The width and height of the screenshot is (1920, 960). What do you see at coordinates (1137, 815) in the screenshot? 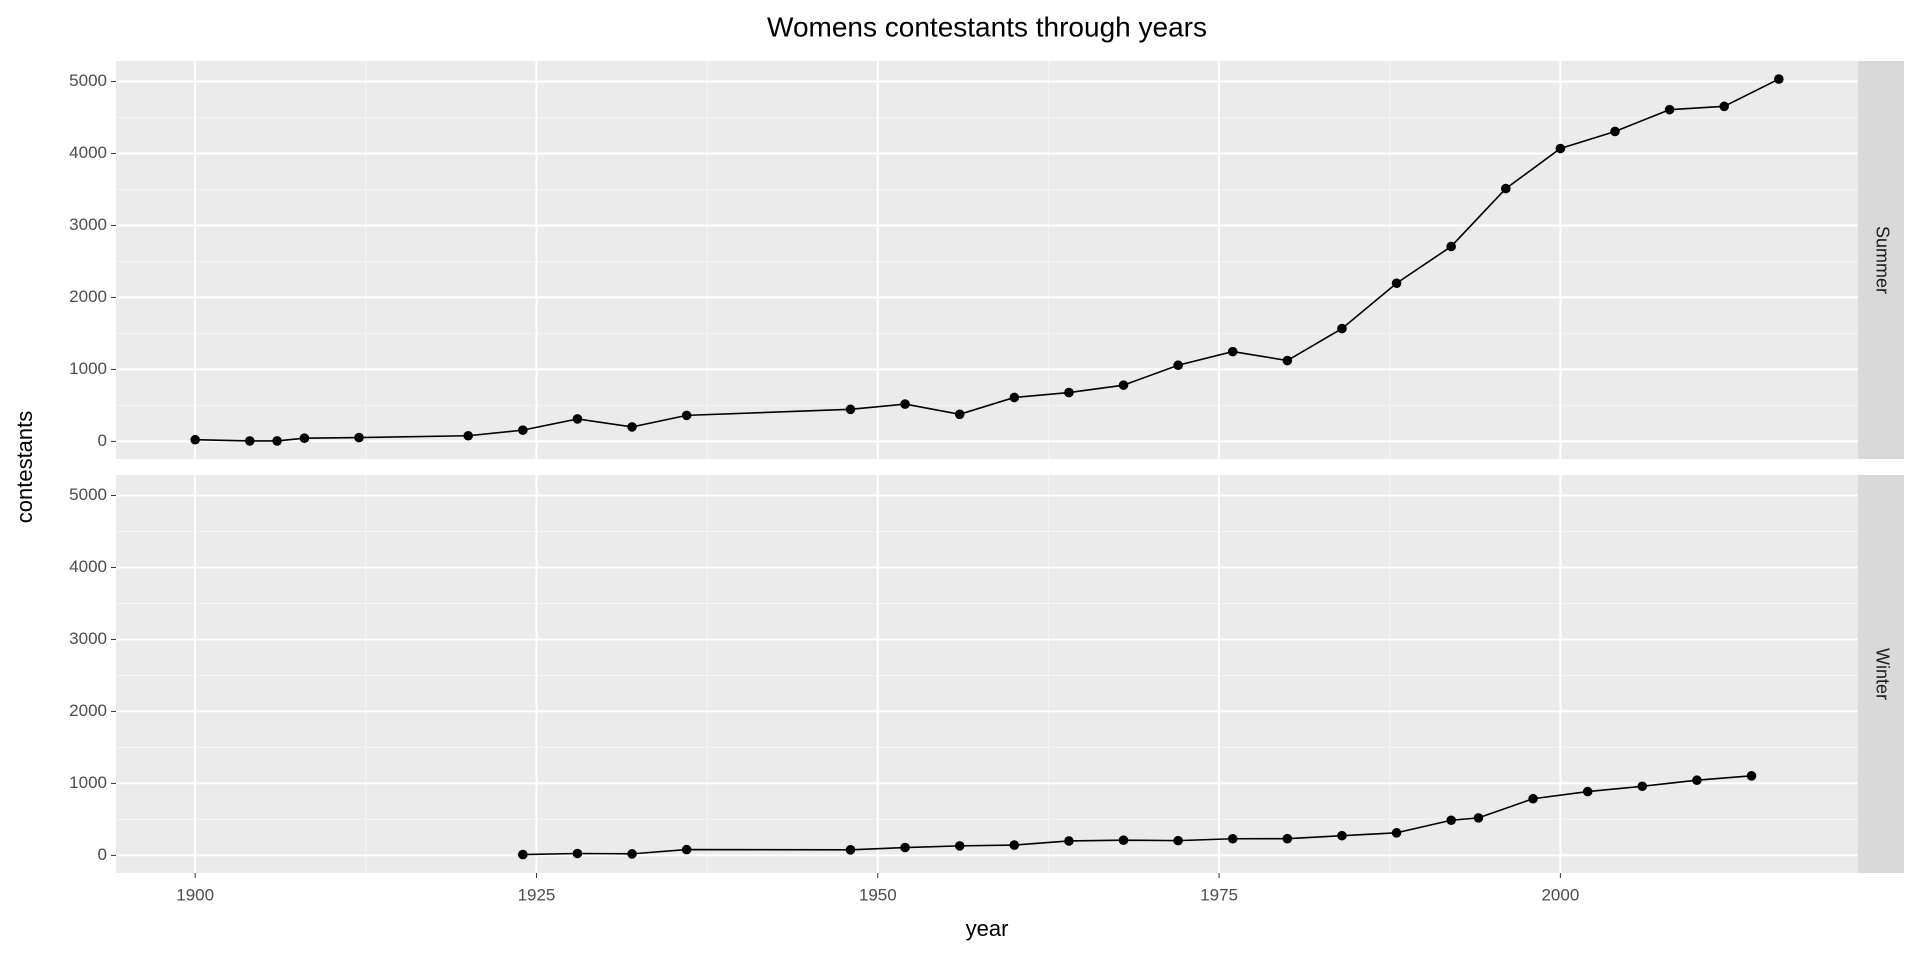
I see `series-line` at bounding box center [1137, 815].